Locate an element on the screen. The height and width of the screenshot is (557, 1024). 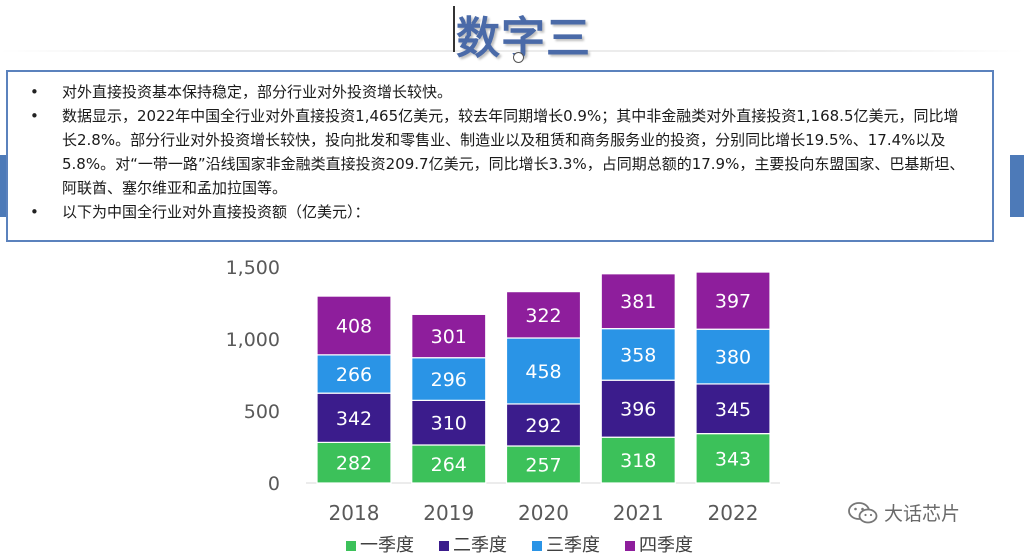
x-tick-label: 2018 is located at coordinates (354, 513).